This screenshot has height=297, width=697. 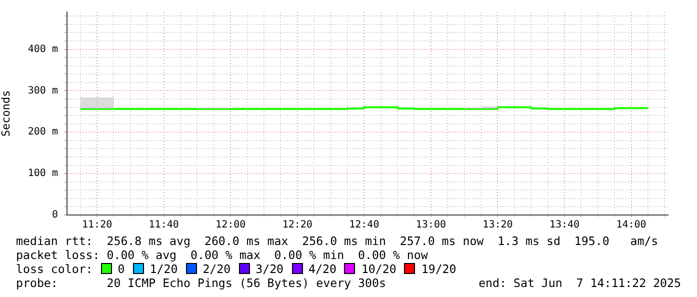 What do you see at coordinates (337, 241) in the screenshot?
I see `text: median rtt: 256.8 ms avg 260.0 ms max 256.0 ms min 257.0 ms now 1.3 ms sd 195.0 am/s` at bounding box center [337, 241].